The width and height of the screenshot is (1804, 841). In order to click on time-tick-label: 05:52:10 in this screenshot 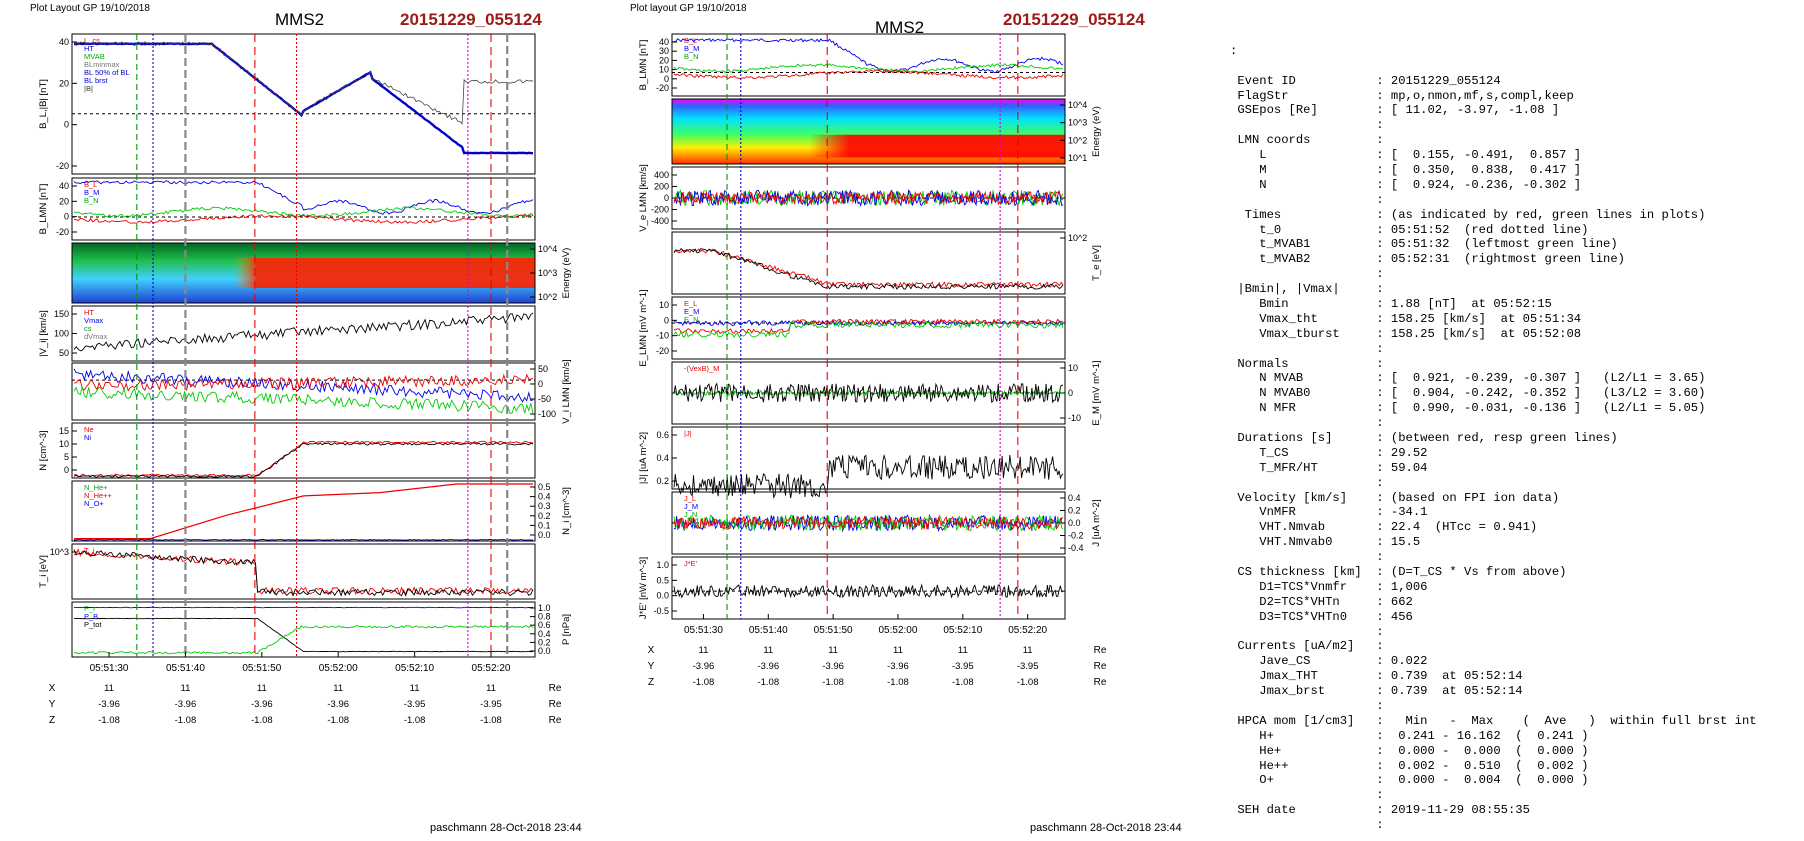, I will do `click(414, 668)`.